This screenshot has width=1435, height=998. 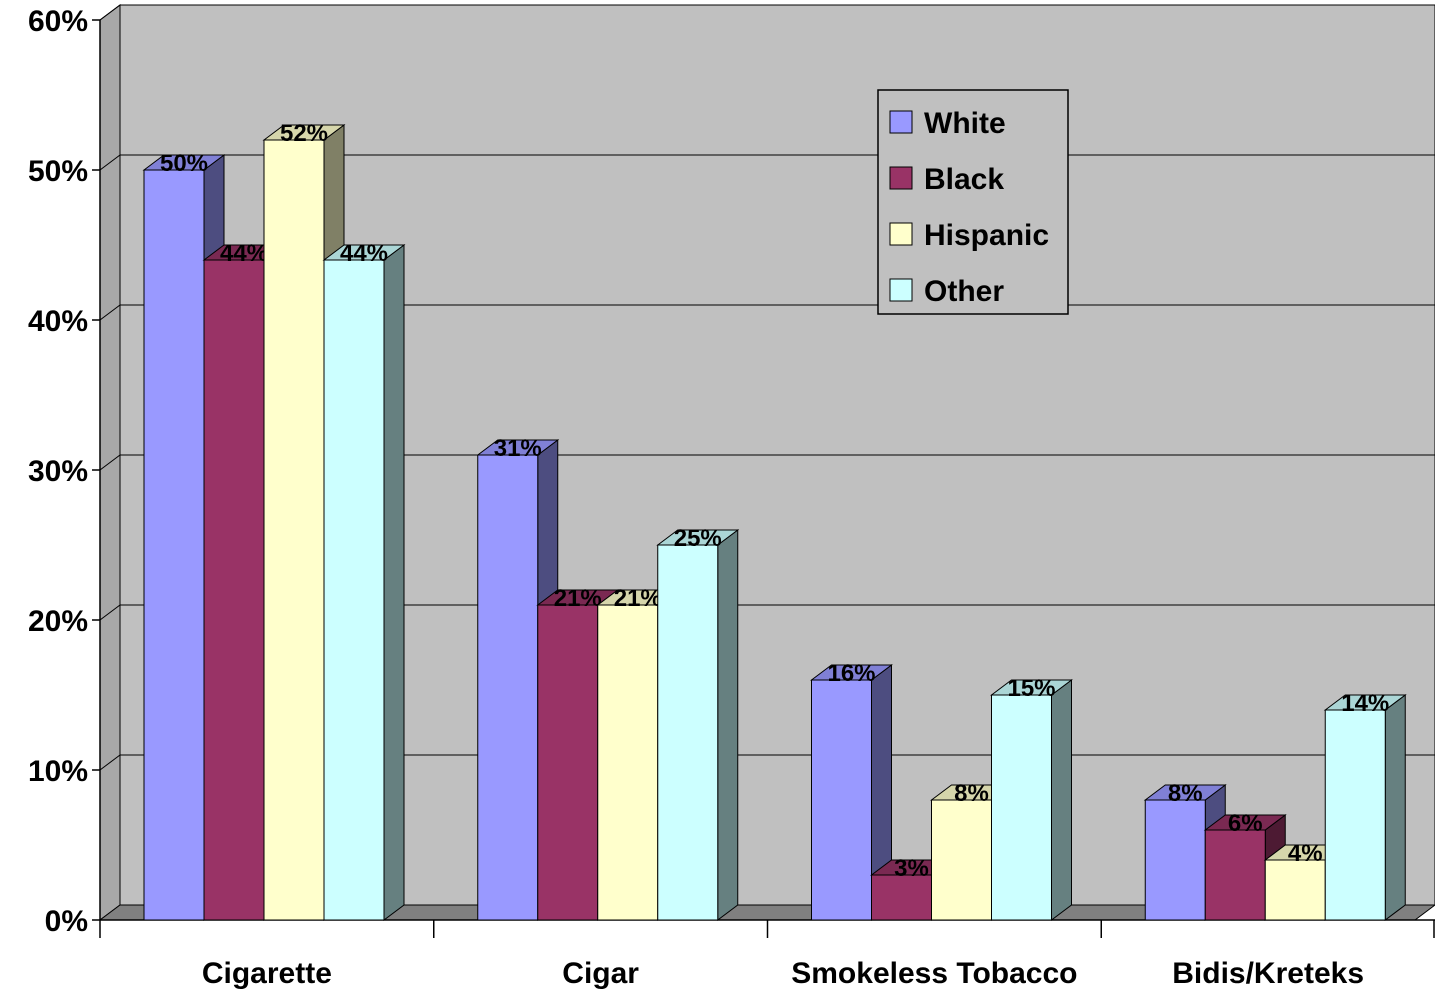 What do you see at coordinates (1365, 703) in the screenshot?
I see `data-label: 14%` at bounding box center [1365, 703].